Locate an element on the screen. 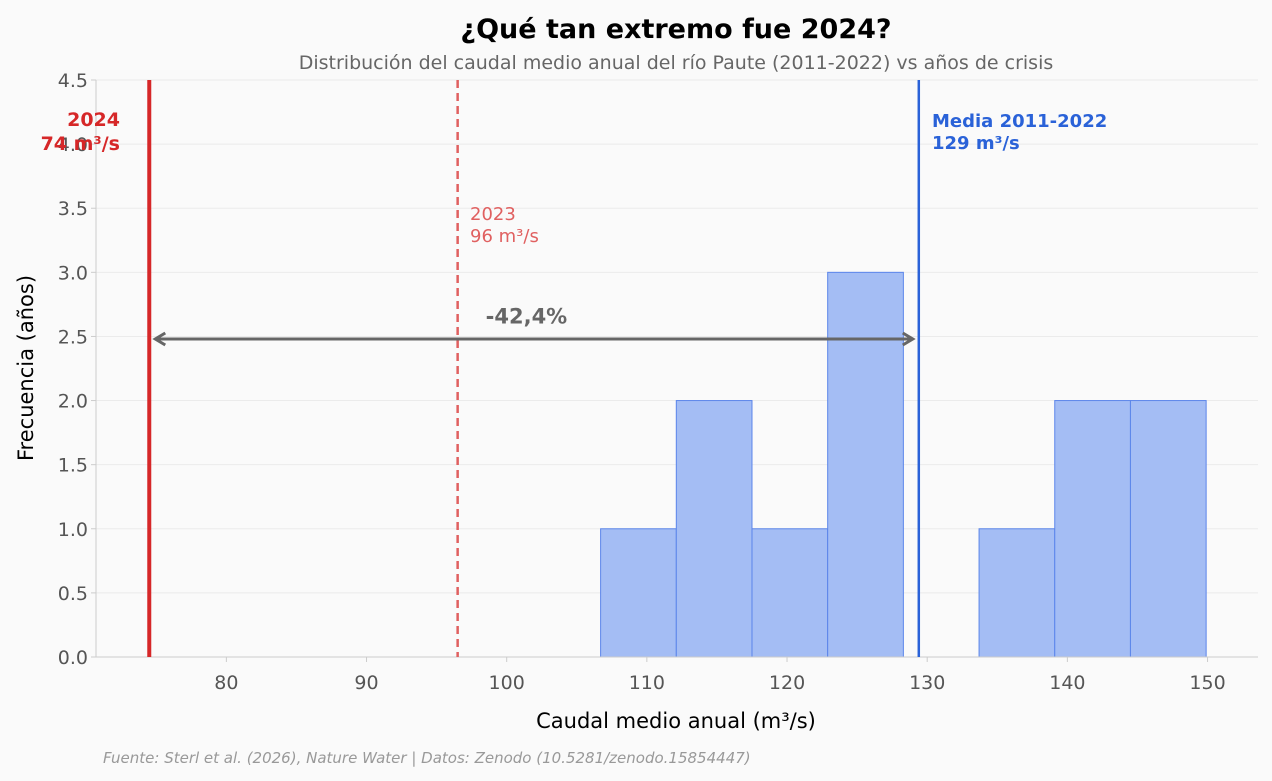 The image size is (1272, 781). difference-arrow-head-right is located at coordinates (909, 339).